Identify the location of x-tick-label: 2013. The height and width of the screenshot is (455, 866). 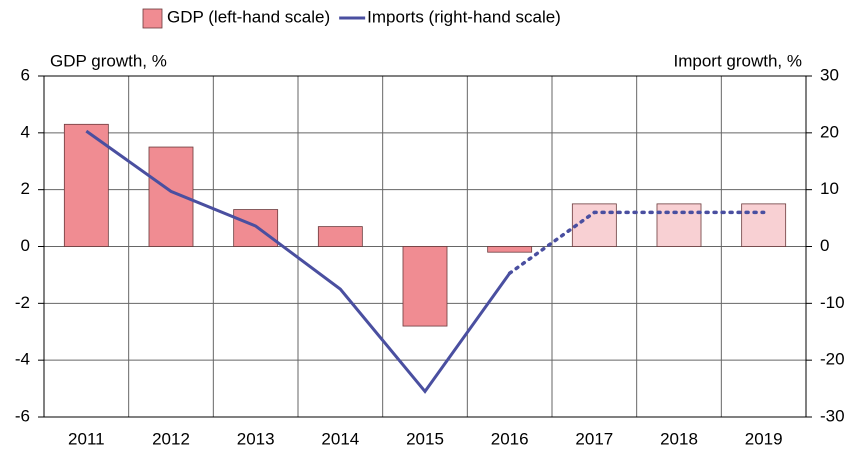
(256, 438).